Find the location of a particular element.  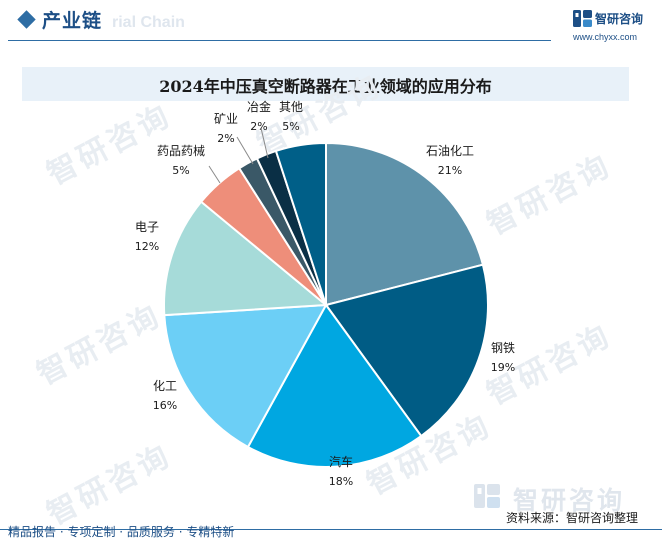

source-watermark: 智研咨询 is located at coordinates (569, 500).